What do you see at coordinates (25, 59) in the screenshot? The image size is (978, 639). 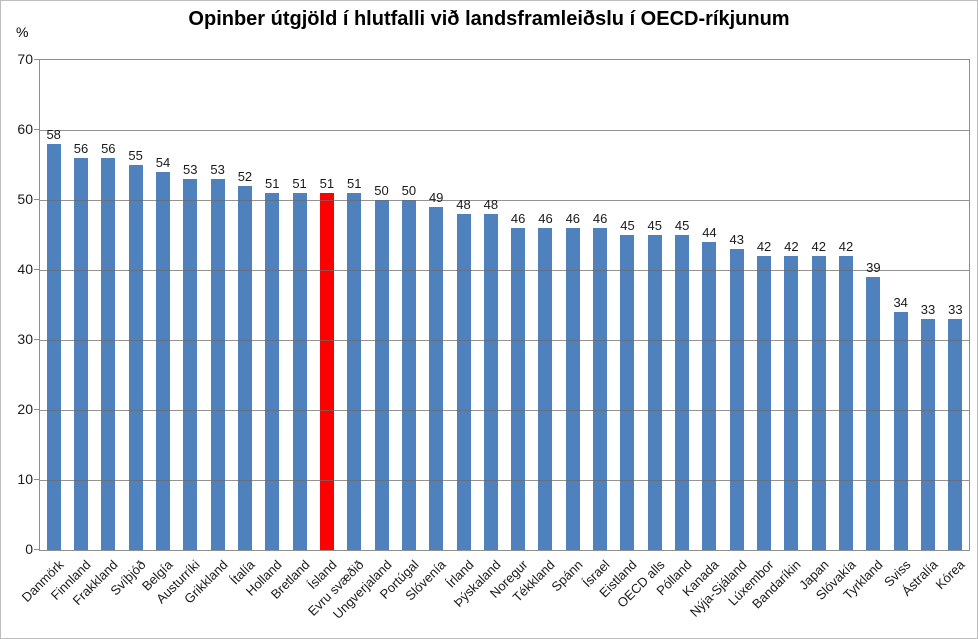 I see `y-tick-label: 70` at bounding box center [25, 59].